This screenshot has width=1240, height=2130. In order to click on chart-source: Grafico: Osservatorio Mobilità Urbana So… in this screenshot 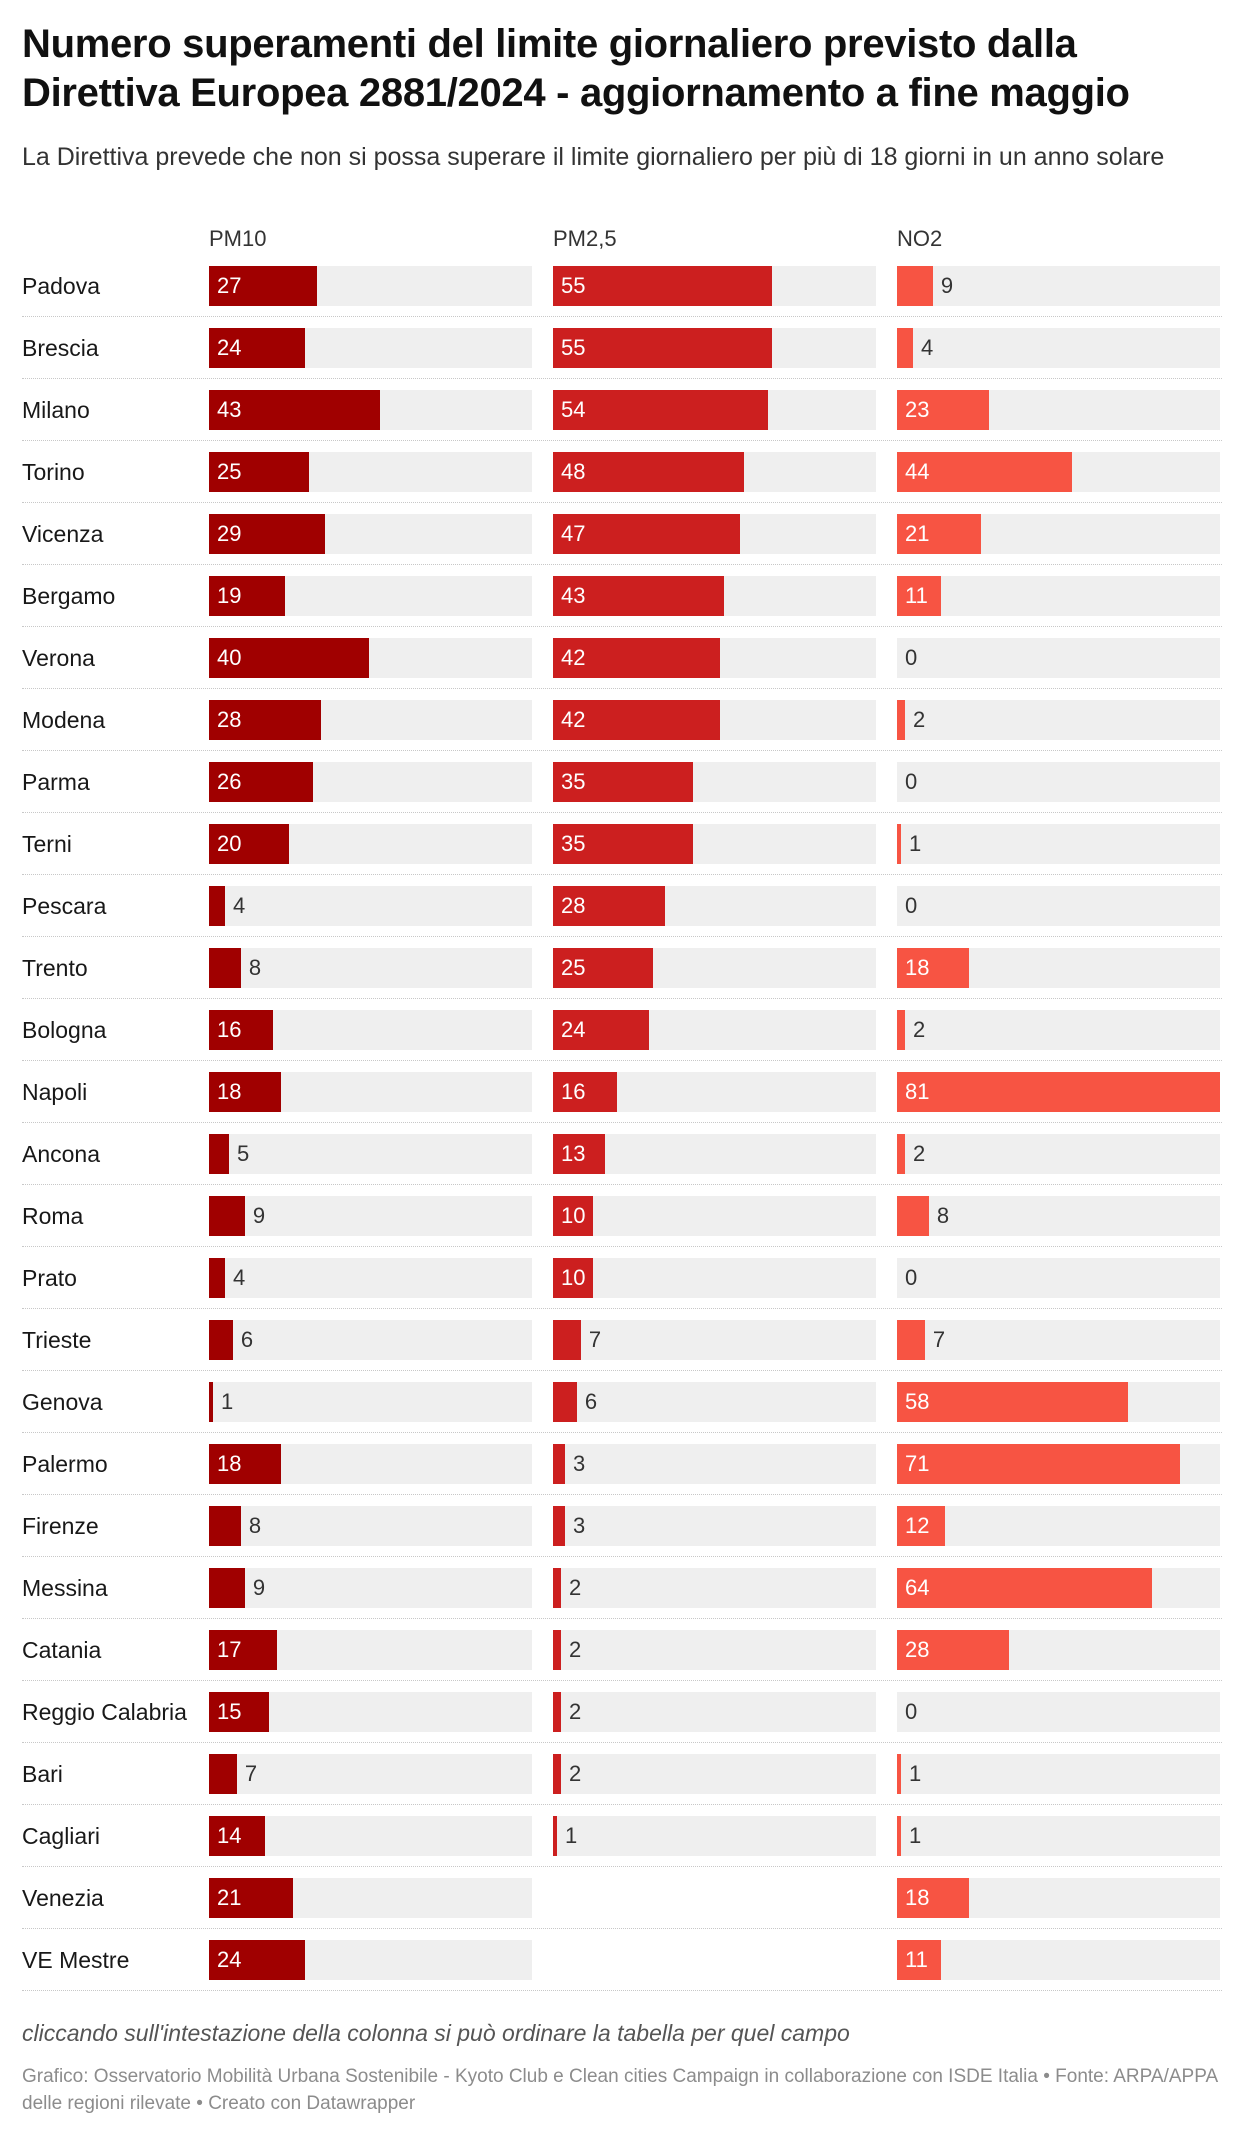, I will do `click(620, 2090)`.